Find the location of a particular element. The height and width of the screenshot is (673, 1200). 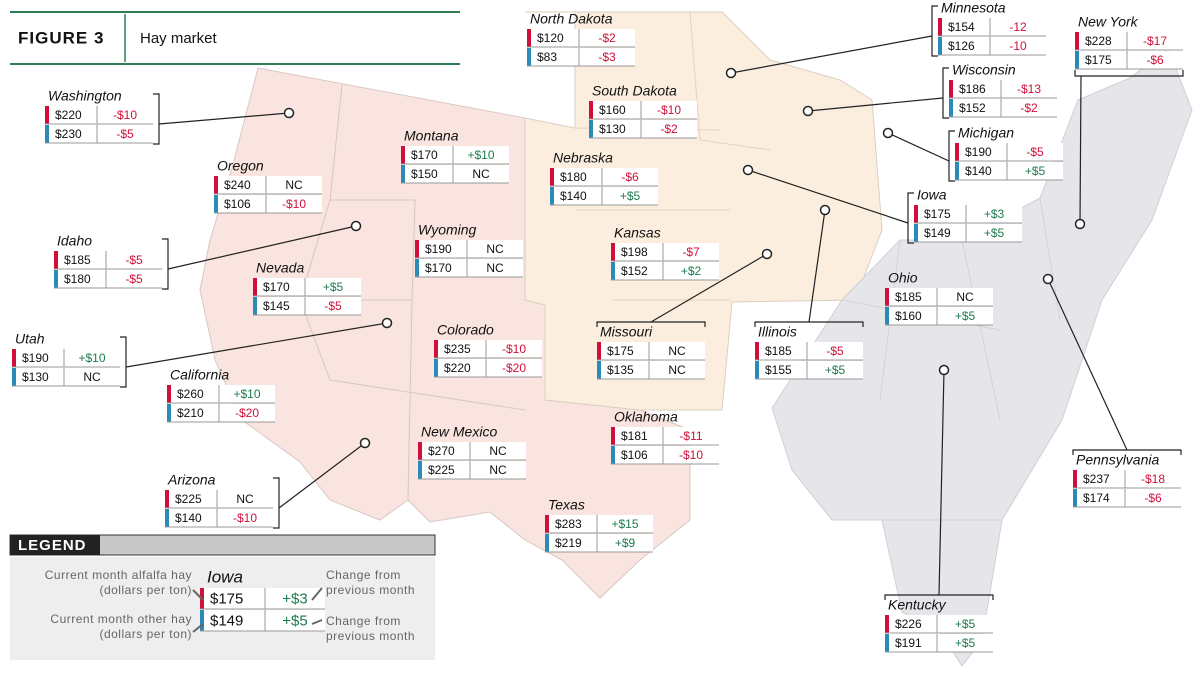

legend-label: (dollars per ton) is located at coordinates (145, 590).